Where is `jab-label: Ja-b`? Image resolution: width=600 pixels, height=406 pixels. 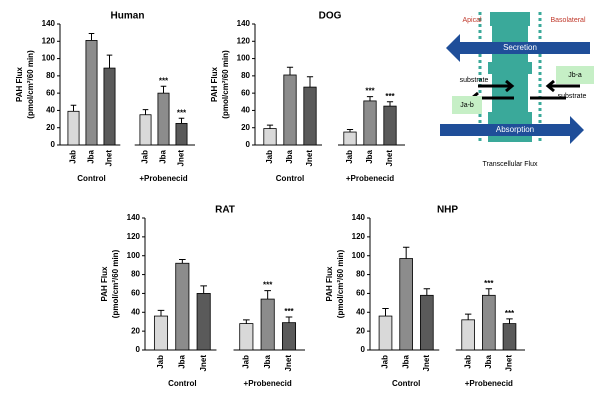
jab-label: Ja-b is located at coordinates (467, 105).